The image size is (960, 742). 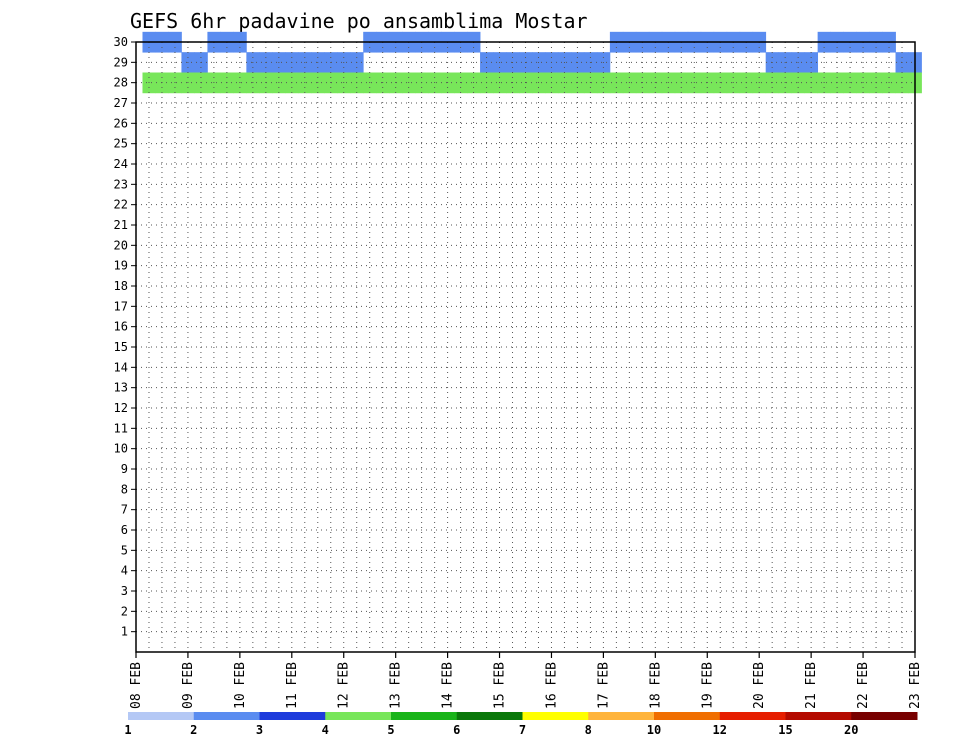 What do you see at coordinates (603, 685) in the screenshot?
I see `x-tick-label: 17 FEB` at bounding box center [603, 685].